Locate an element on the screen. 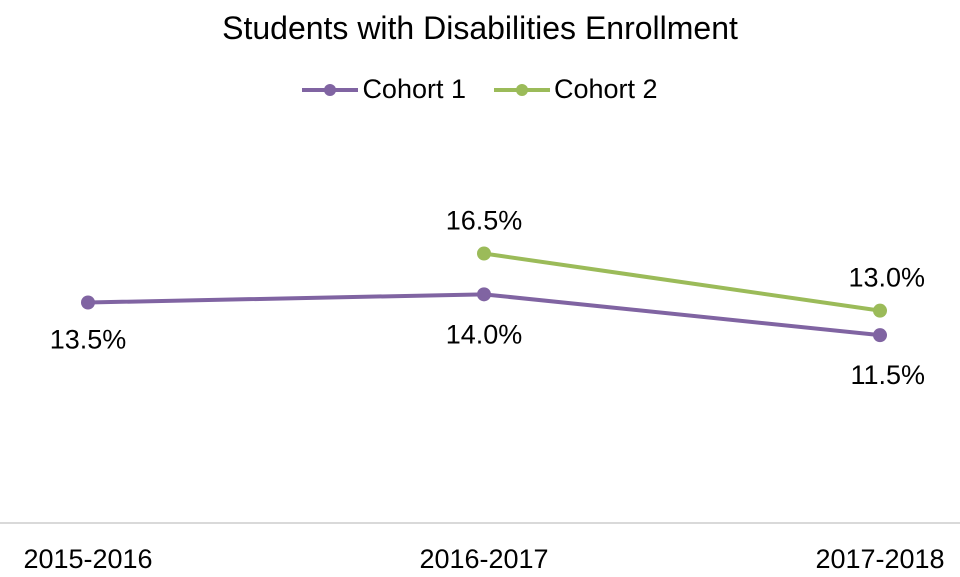  data-label-cohort-2-2016-2017: 16.5% is located at coordinates (484, 221).